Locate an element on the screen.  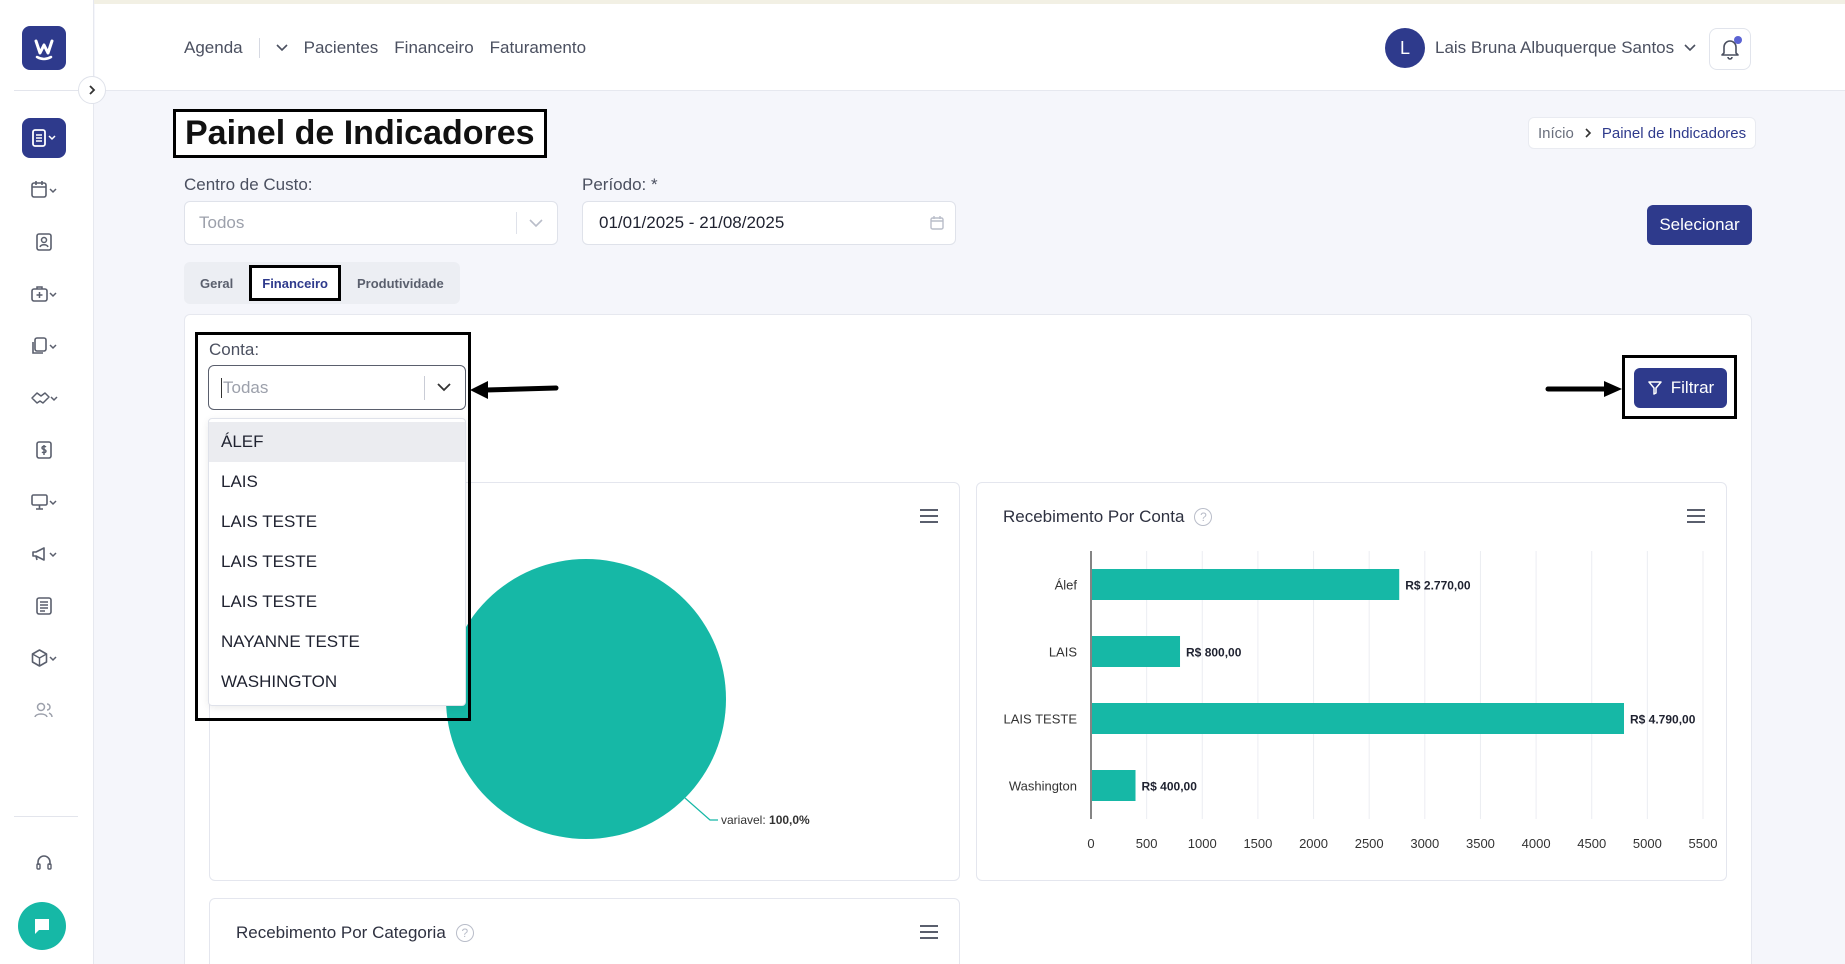
annotation-arrow-left-icon is located at coordinates (514, 390).